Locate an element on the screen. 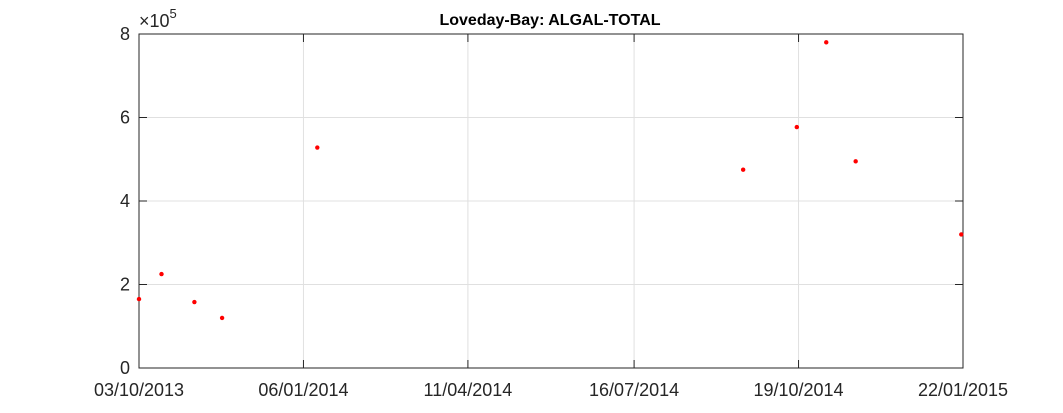  x-tick-label: 16/07/2014 is located at coordinates (634, 390).